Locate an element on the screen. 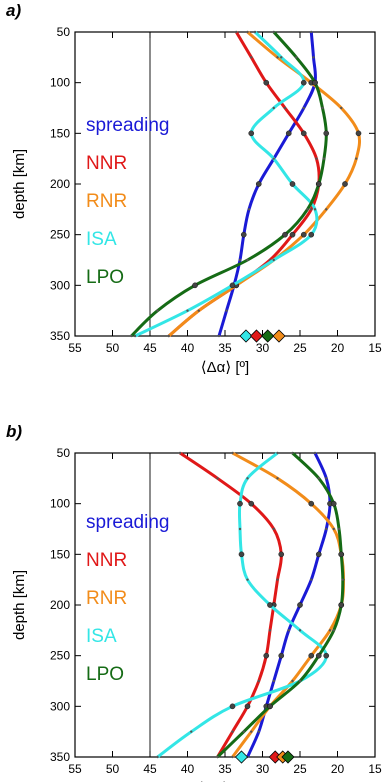 The height and width of the screenshot is (782, 390). y-axis-label: depth [km] is located at coordinates (19, 605).